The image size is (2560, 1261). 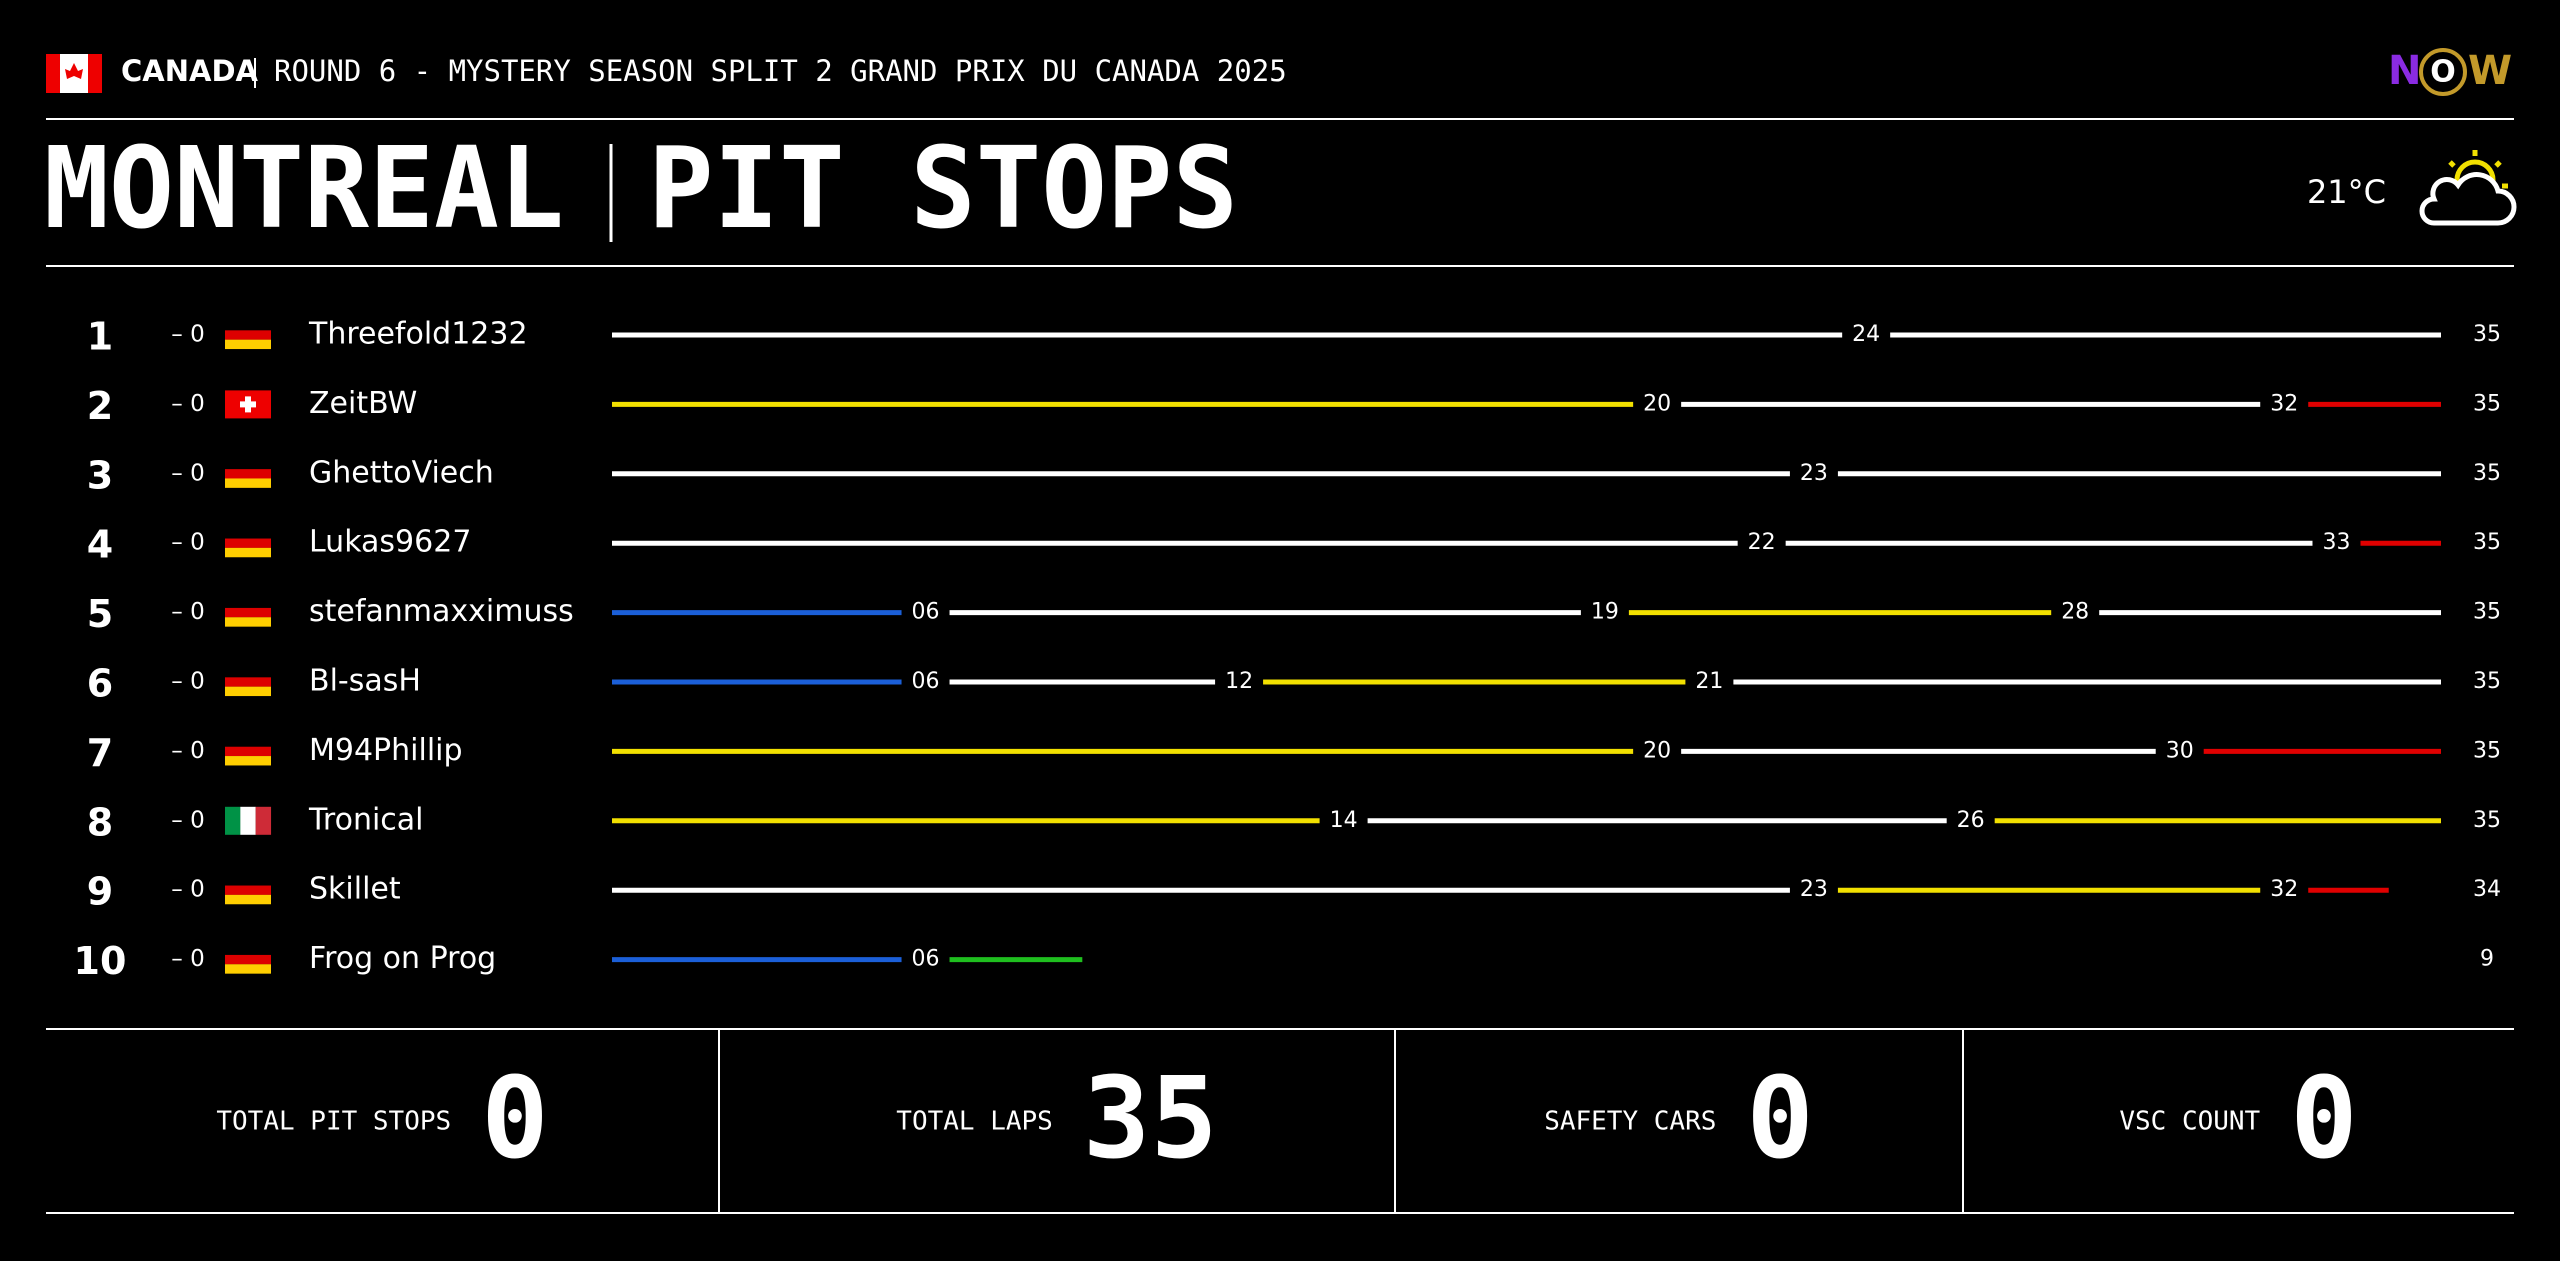 What do you see at coordinates (2404, 71) in the screenshot?
I see `logo-letter: N` at bounding box center [2404, 71].